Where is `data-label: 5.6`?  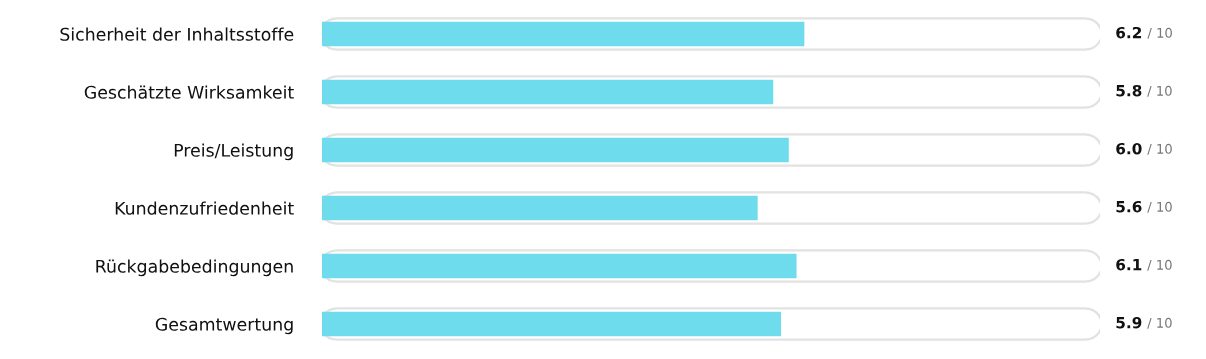
data-label: 5.6 is located at coordinates (1129, 206).